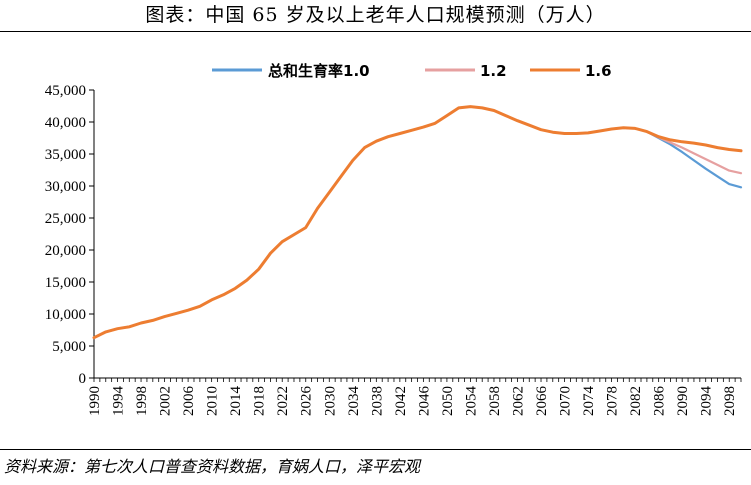 This screenshot has height=485, width=751. I want to click on x-tick-label: 2058, so click(495, 401).